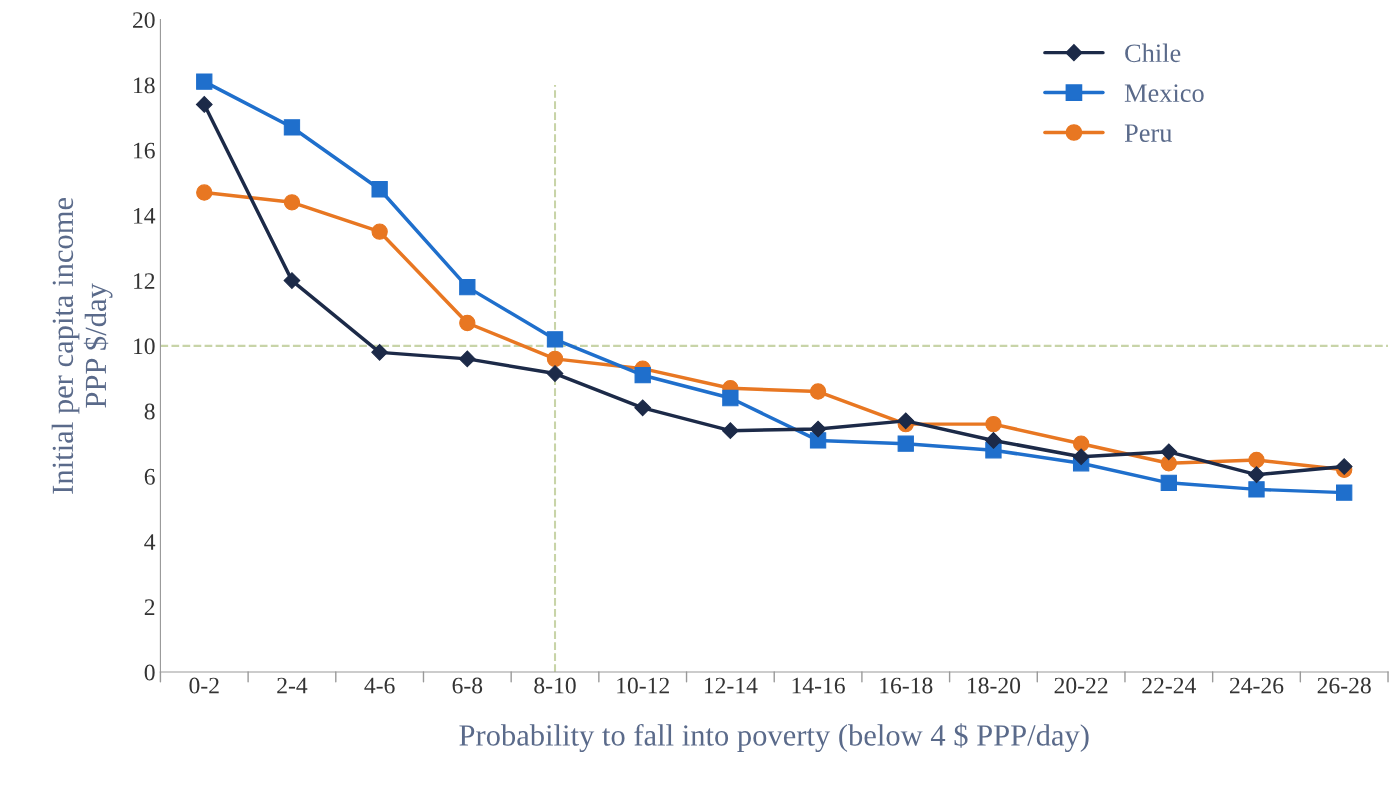 The width and height of the screenshot is (1395, 786). Describe the element at coordinates (818, 685) in the screenshot. I see `x-tick-label: 14-16` at that location.